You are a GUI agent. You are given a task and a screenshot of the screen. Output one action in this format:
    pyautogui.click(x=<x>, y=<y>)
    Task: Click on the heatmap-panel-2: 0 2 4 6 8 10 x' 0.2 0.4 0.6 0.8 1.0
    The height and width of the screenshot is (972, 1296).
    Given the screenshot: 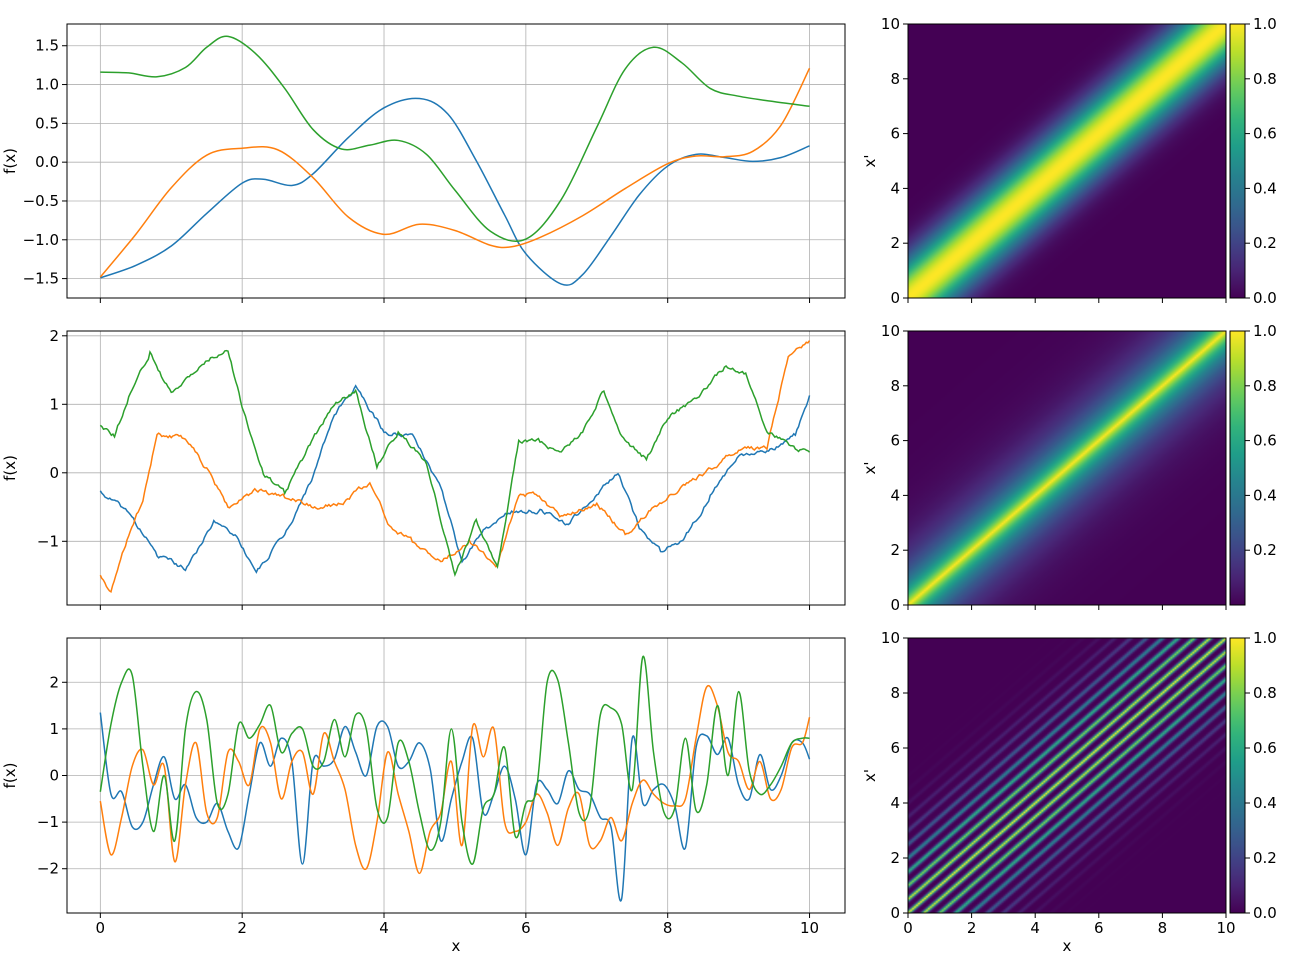 What is the action you would take?
    pyautogui.click(x=1069, y=468)
    